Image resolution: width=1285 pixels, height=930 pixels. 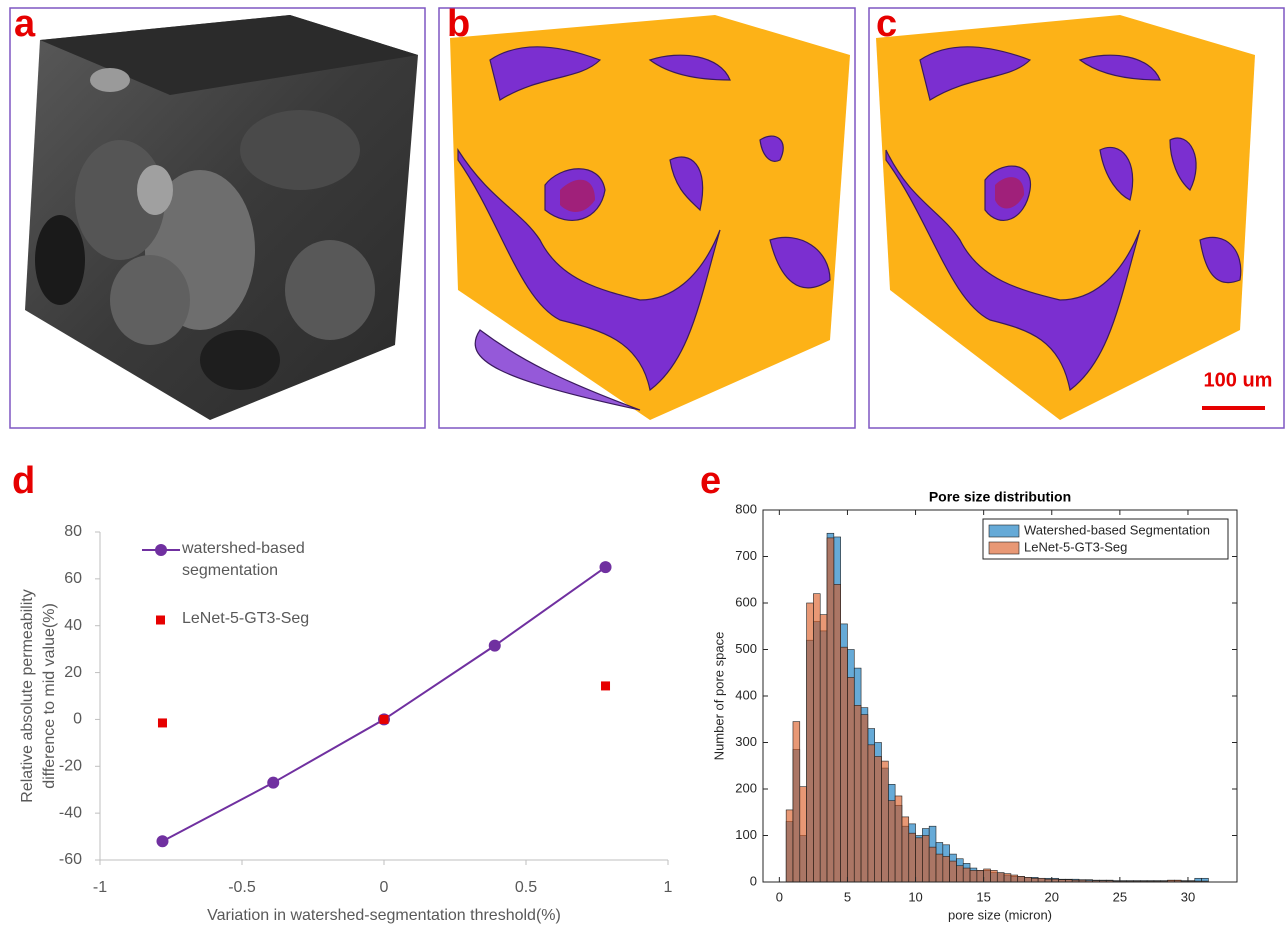 What do you see at coordinates (847, 896) in the screenshot?
I see `x-tick-label: 5` at bounding box center [847, 896].